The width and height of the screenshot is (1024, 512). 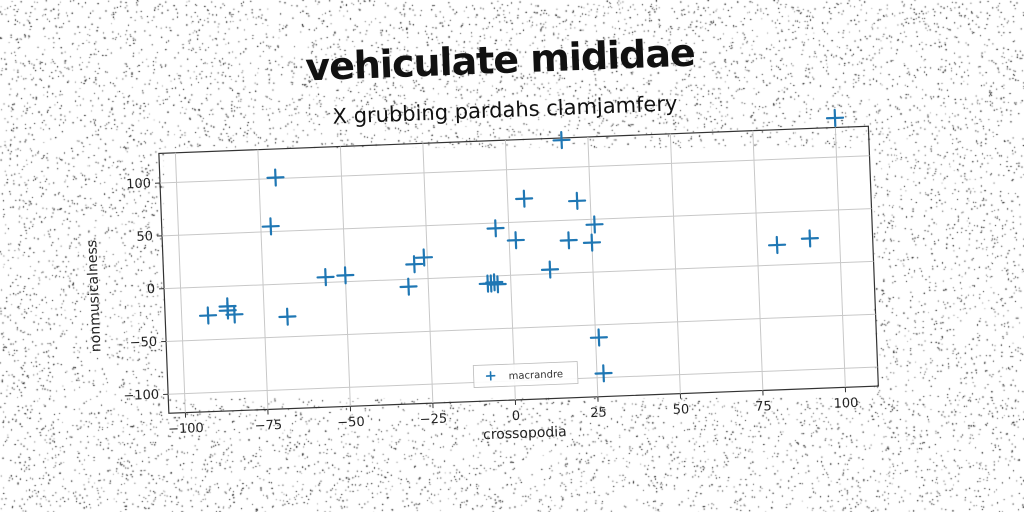 I want to click on x-axis-label: crossopodia, so click(x=525, y=433).